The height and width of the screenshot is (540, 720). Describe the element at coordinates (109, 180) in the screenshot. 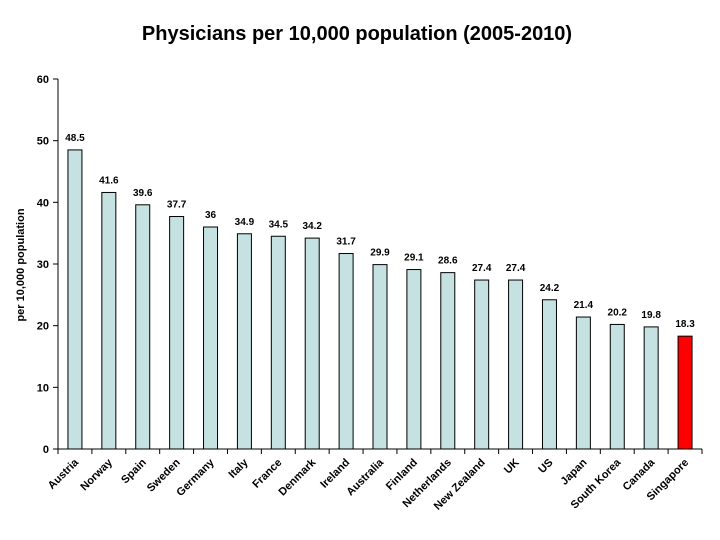

I see `data-label: 41.6` at that location.